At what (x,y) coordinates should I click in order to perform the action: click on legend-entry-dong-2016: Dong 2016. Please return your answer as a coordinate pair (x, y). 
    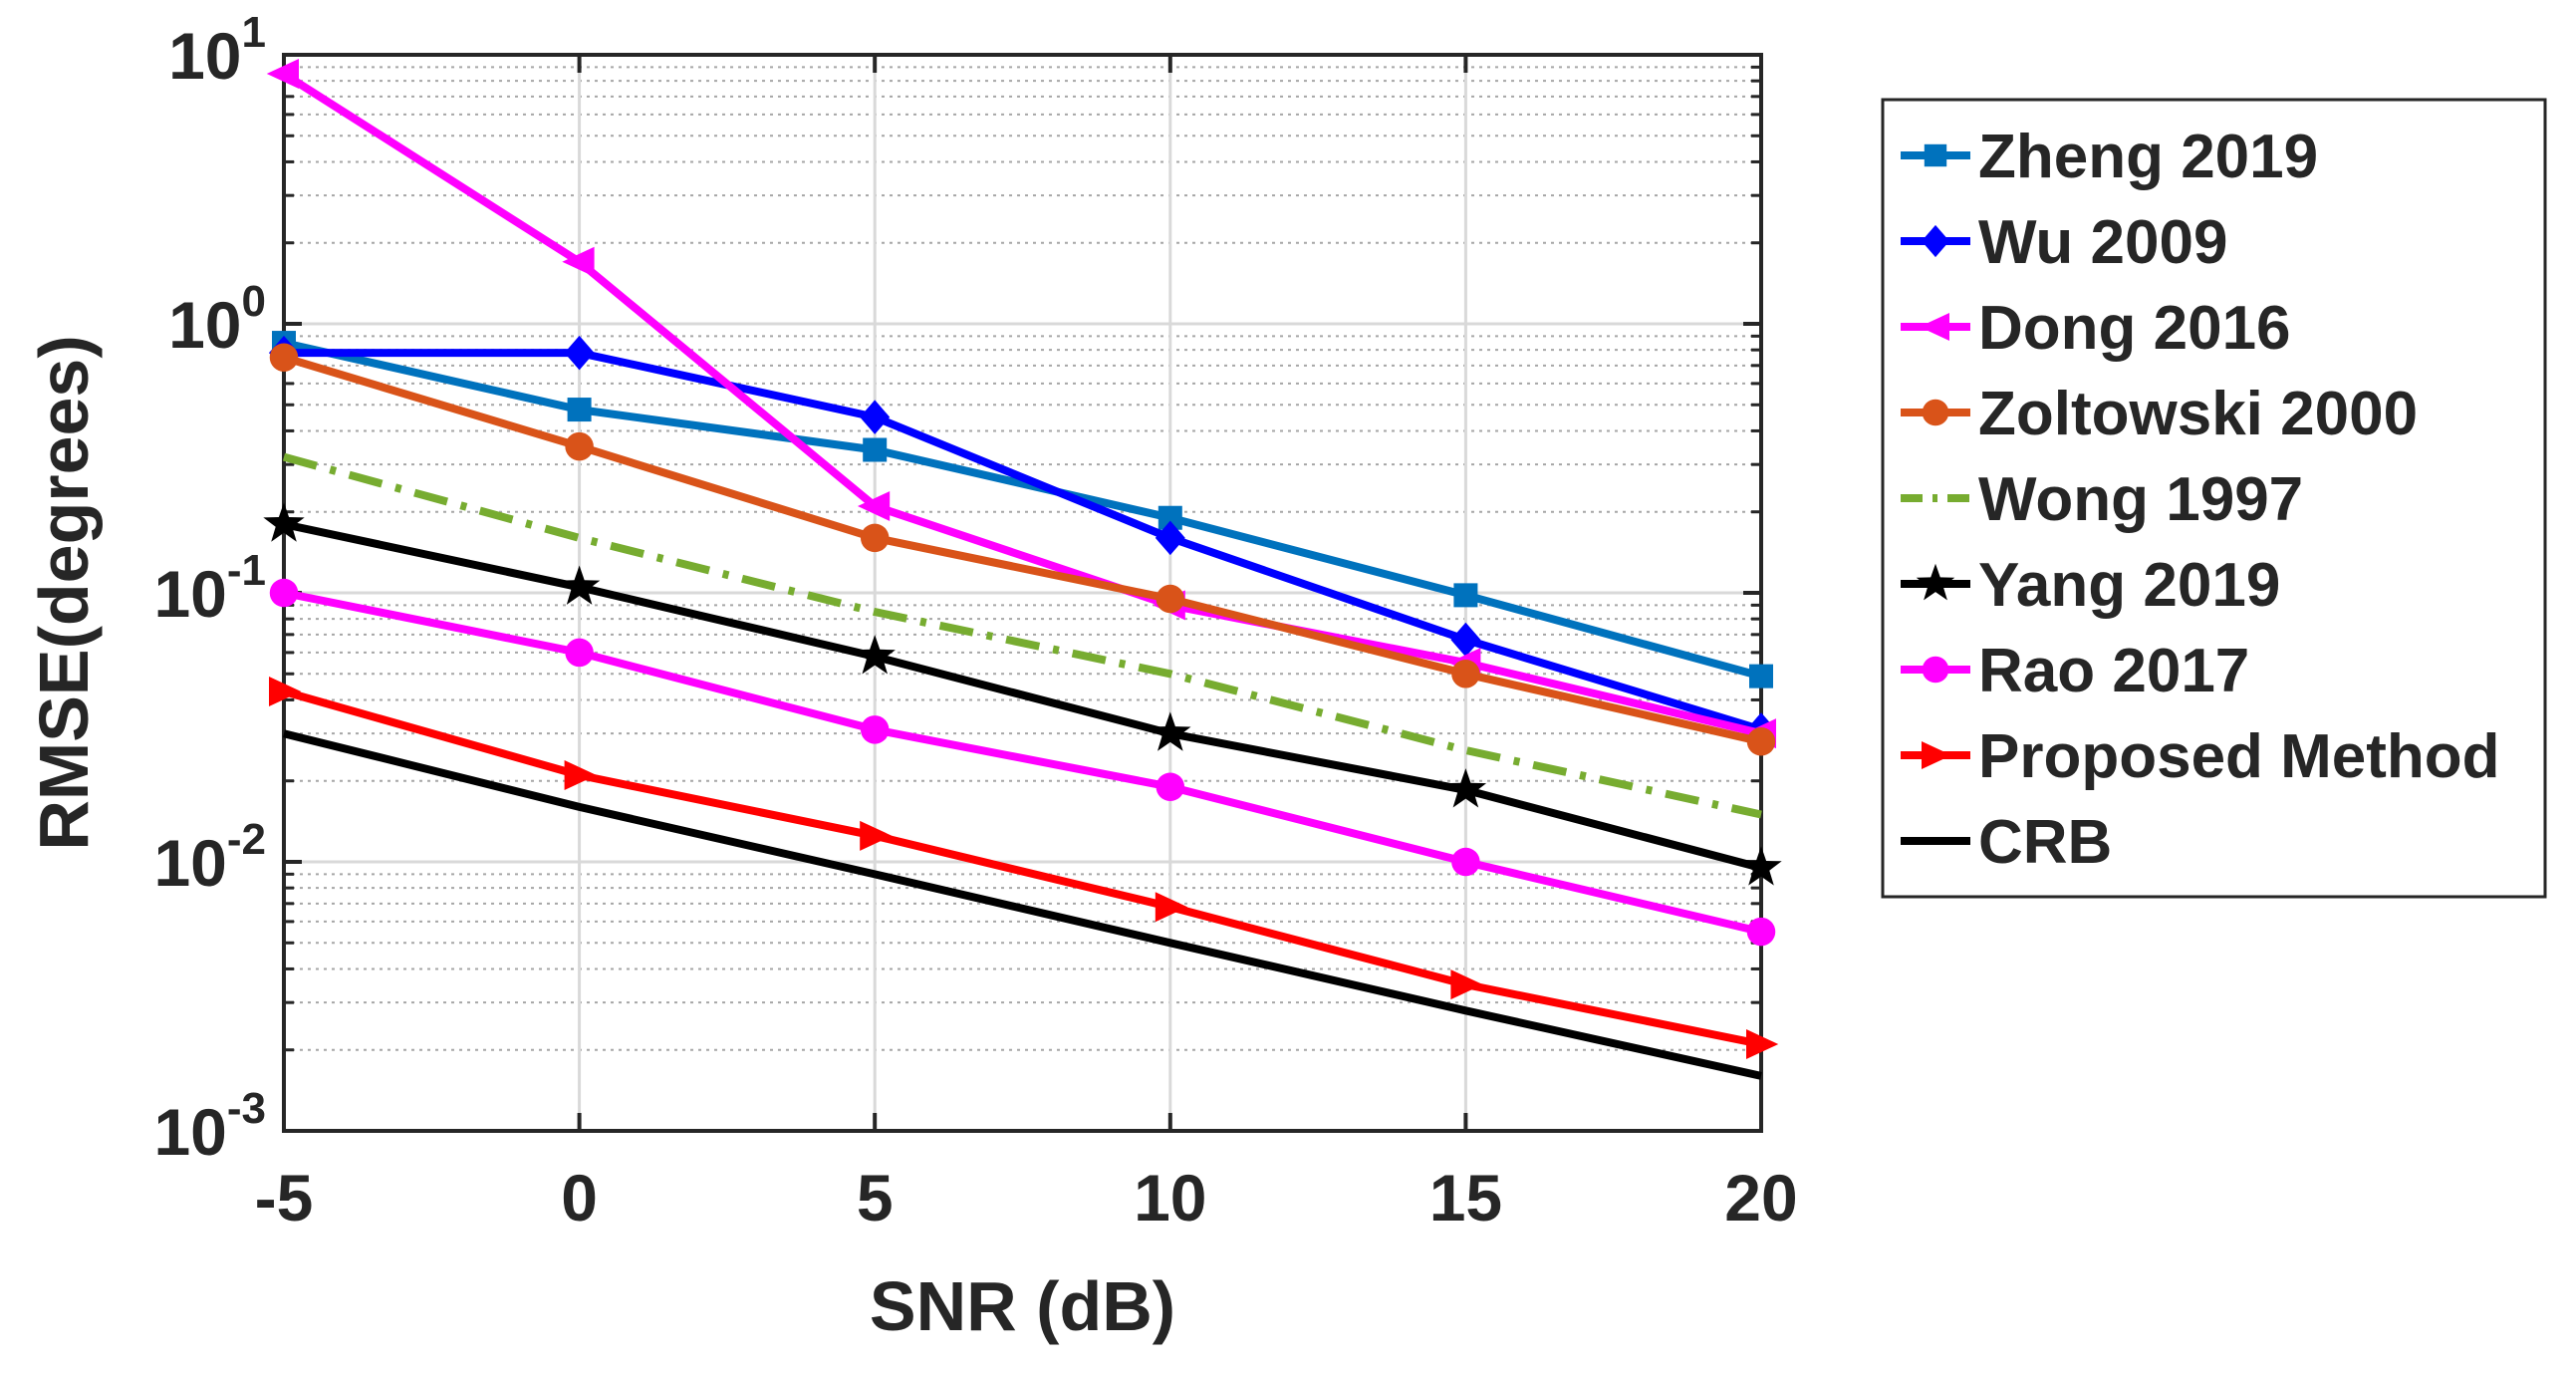
    Looking at the image, I should click on (2096, 328).